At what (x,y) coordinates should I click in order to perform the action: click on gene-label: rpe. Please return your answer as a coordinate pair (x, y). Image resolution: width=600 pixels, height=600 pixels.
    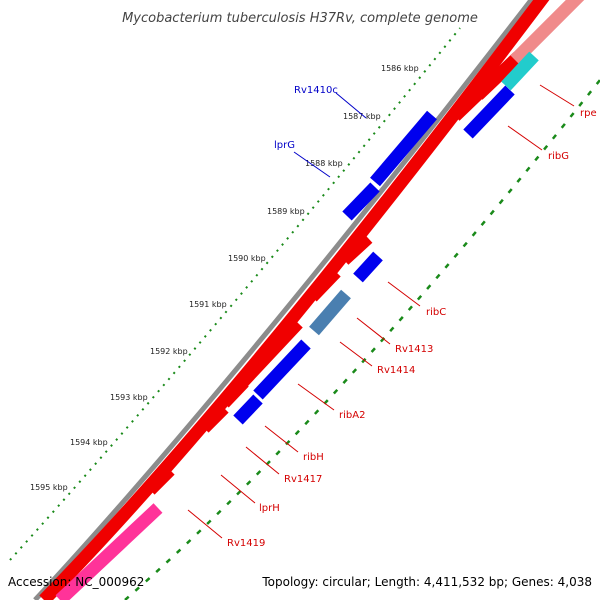
    Looking at the image, I should click on (588, 113).